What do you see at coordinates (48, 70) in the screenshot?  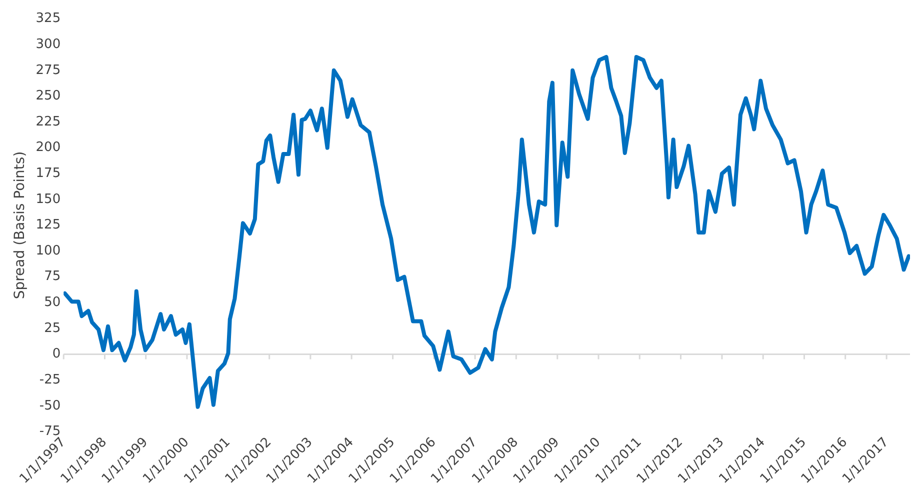 I see `y-tick-label: 275` at bounding box center [48, 70].